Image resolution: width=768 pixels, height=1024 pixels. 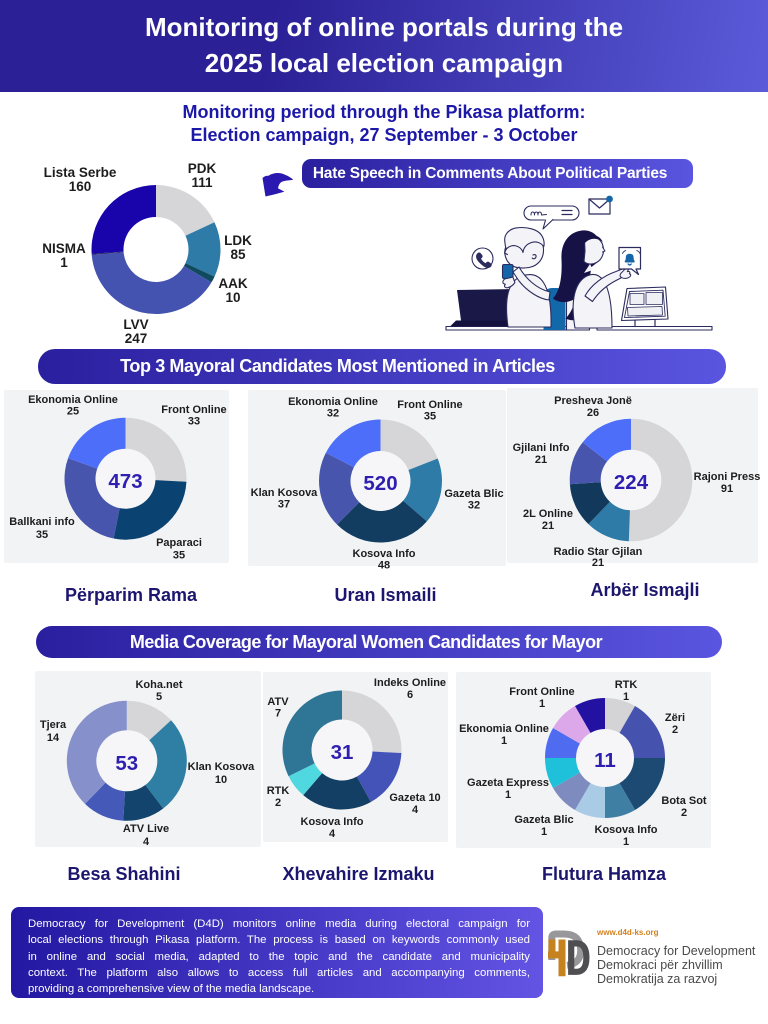 What do you see at coordinates (644, 590) in the screenshot?
I see `svg-text: Arbër Ismajli` at bounding box center [644, 590].